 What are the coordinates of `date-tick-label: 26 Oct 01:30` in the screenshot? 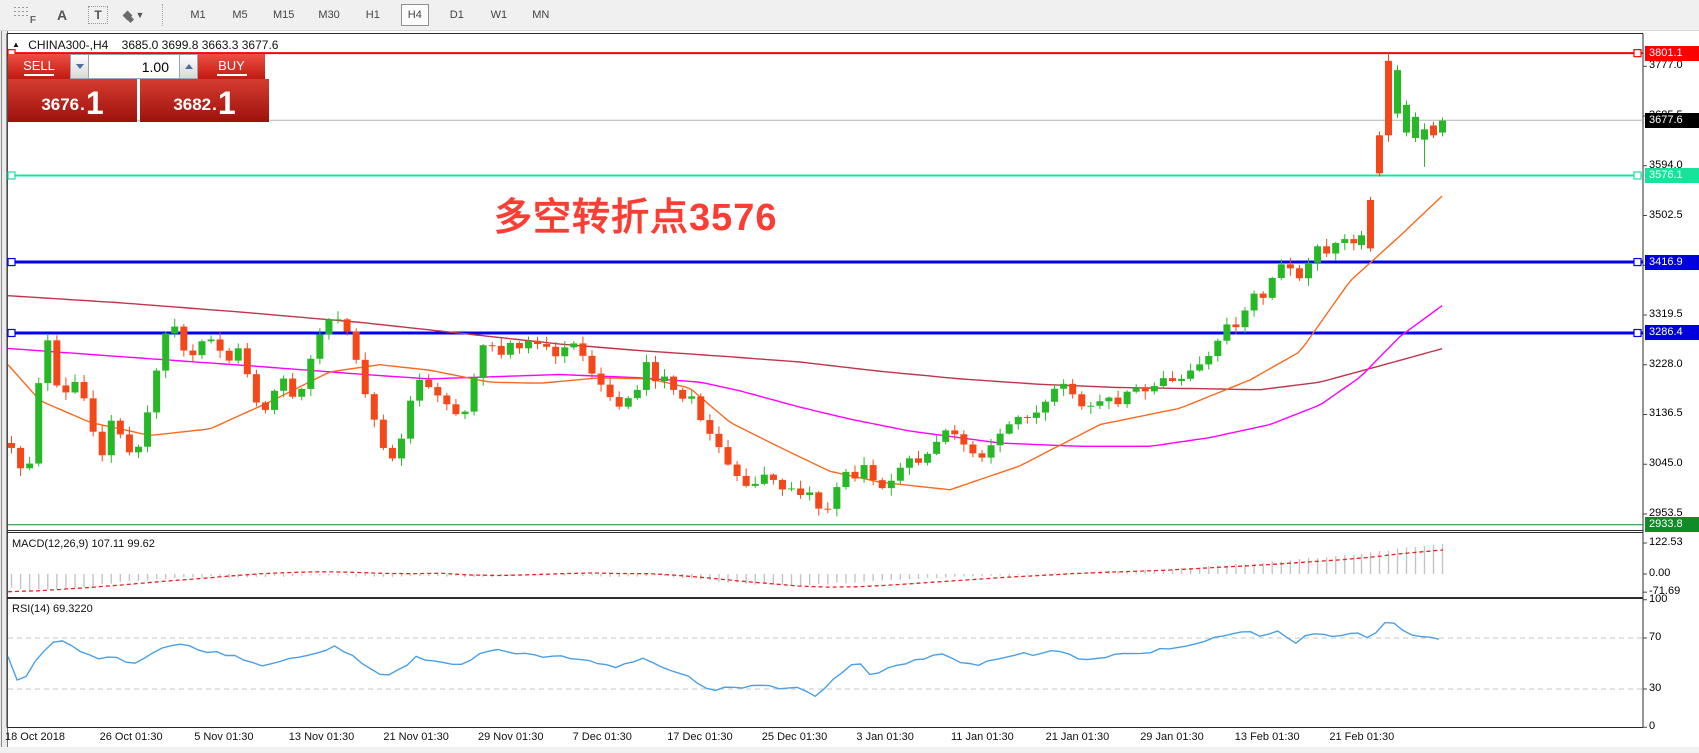 It's located at (131, 737).